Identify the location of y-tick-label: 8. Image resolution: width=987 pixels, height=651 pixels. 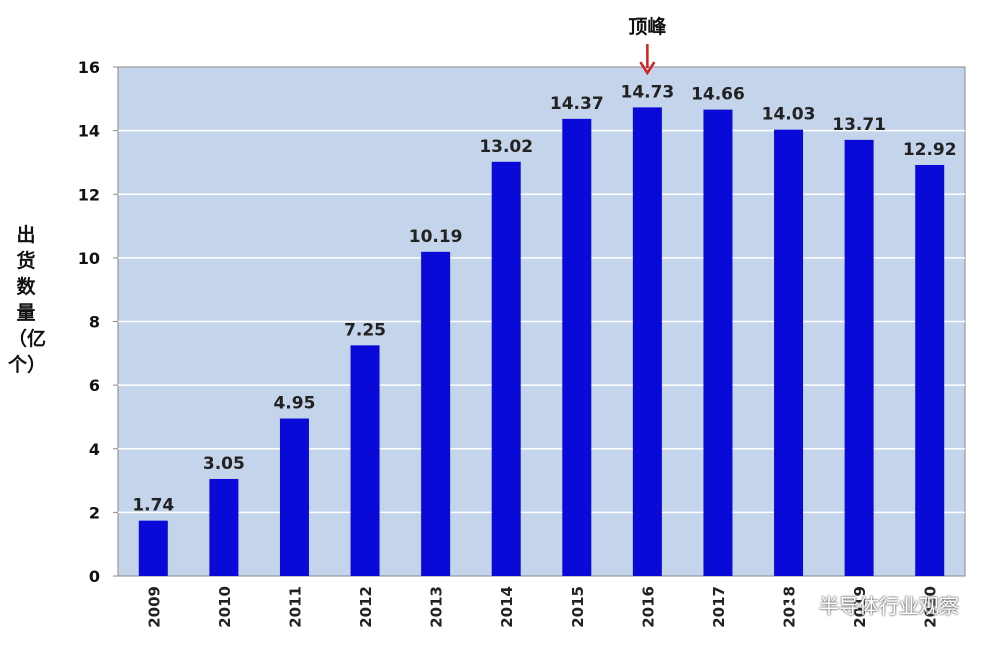
(94, 322).